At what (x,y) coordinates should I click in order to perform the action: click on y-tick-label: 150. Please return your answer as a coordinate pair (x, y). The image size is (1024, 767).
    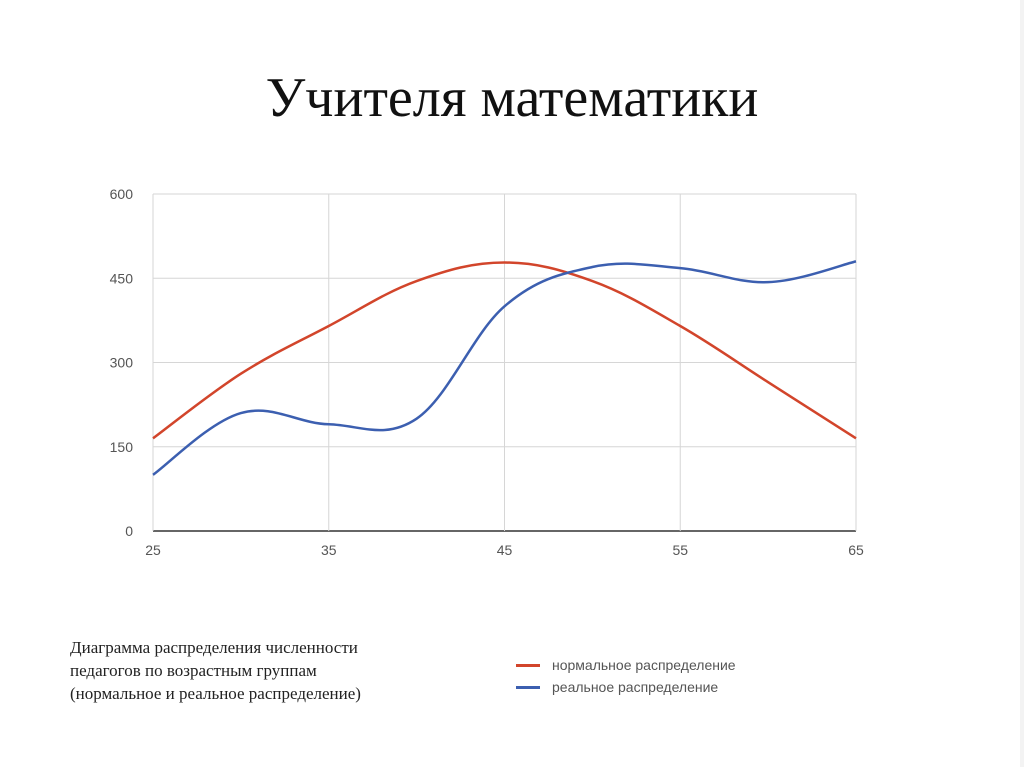
    Looking at the image, I should click on (122, 447).